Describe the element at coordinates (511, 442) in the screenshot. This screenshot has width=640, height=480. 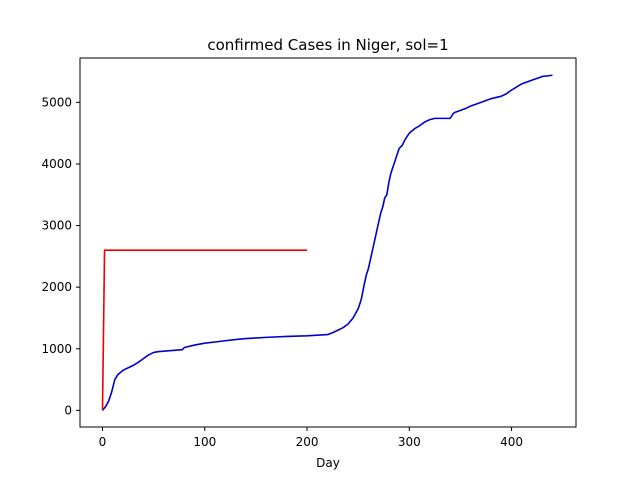
I see `x-tick-label: 400` at that location.